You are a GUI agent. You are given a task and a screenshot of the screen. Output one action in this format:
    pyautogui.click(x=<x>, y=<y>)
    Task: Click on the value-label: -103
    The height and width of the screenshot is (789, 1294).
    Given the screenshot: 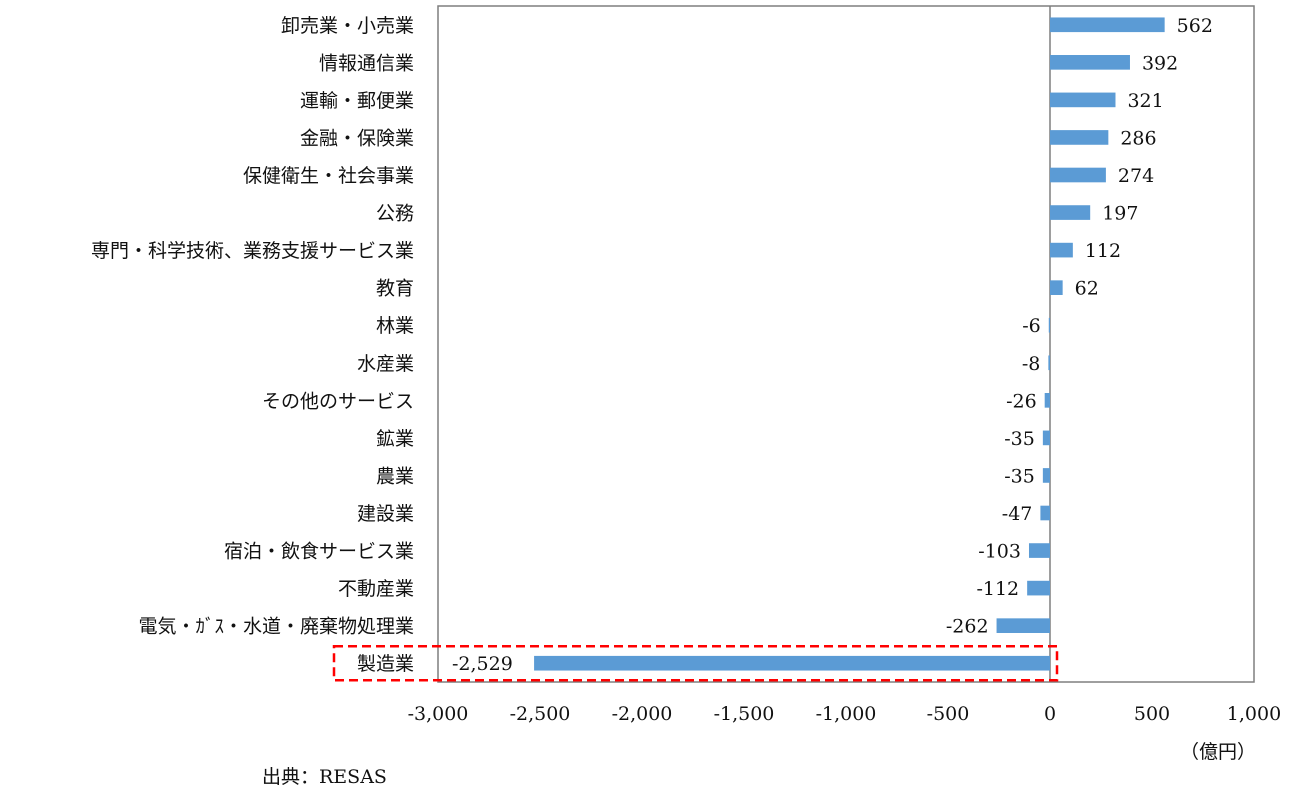 What is the action you would take?
    pyautogui.click(x=999, y=552)
    